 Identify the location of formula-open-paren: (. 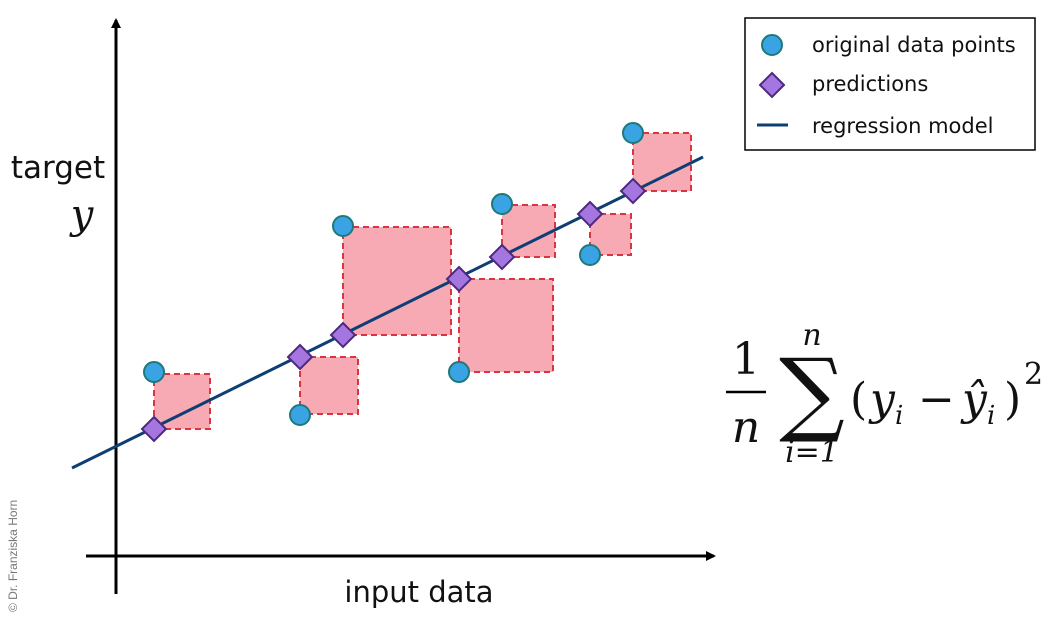
(858, 399).